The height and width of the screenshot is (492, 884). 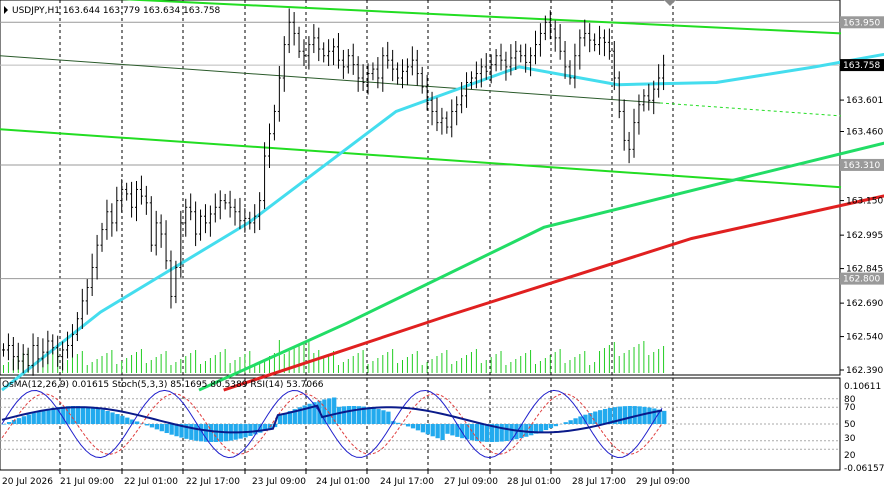 What do you see at coordinates (480, 17) in the screenshot?
I see `channel-top-line` at bounding box center [480, 17].